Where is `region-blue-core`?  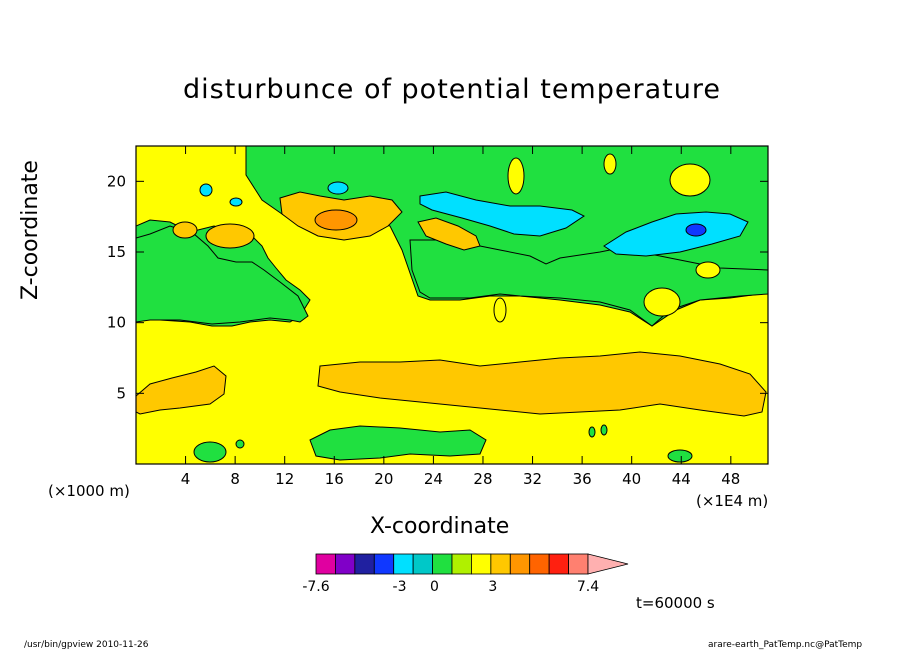
region-blue-core is located at coordinates (696, 230).